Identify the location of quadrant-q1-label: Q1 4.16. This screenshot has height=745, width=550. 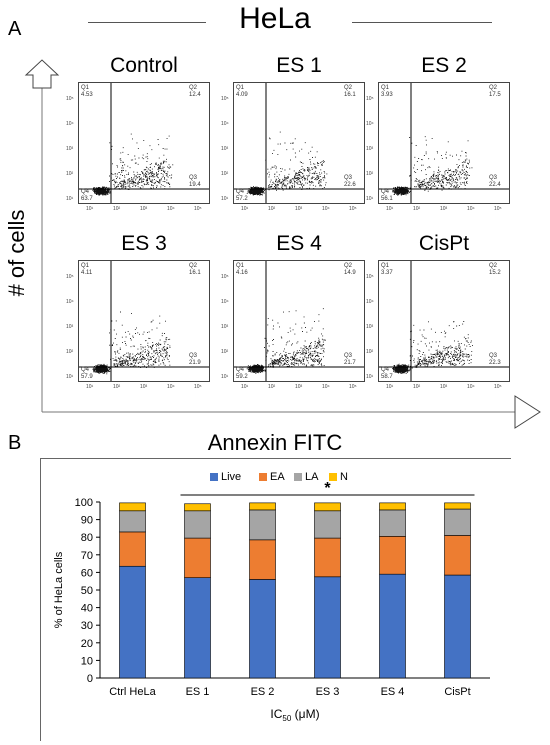
(242, 270).